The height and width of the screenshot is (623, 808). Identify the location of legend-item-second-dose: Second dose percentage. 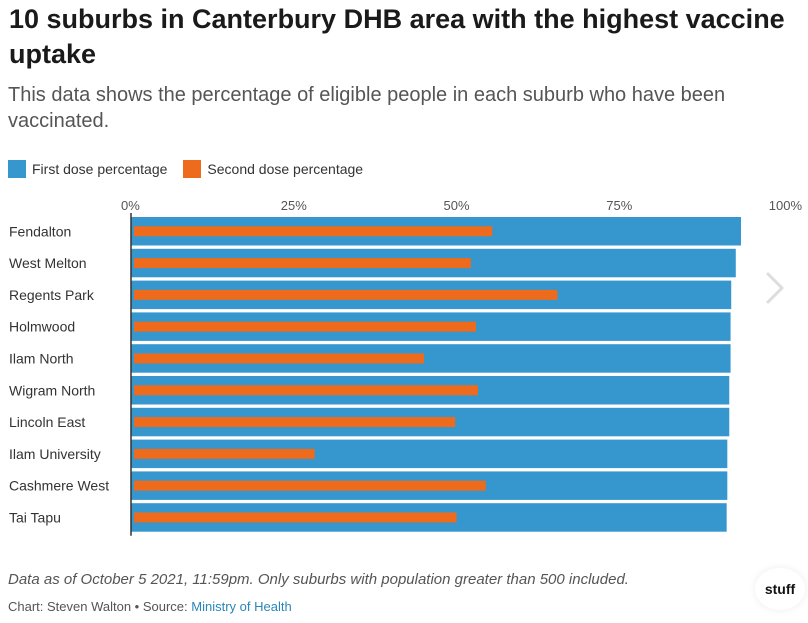
(273, 169).